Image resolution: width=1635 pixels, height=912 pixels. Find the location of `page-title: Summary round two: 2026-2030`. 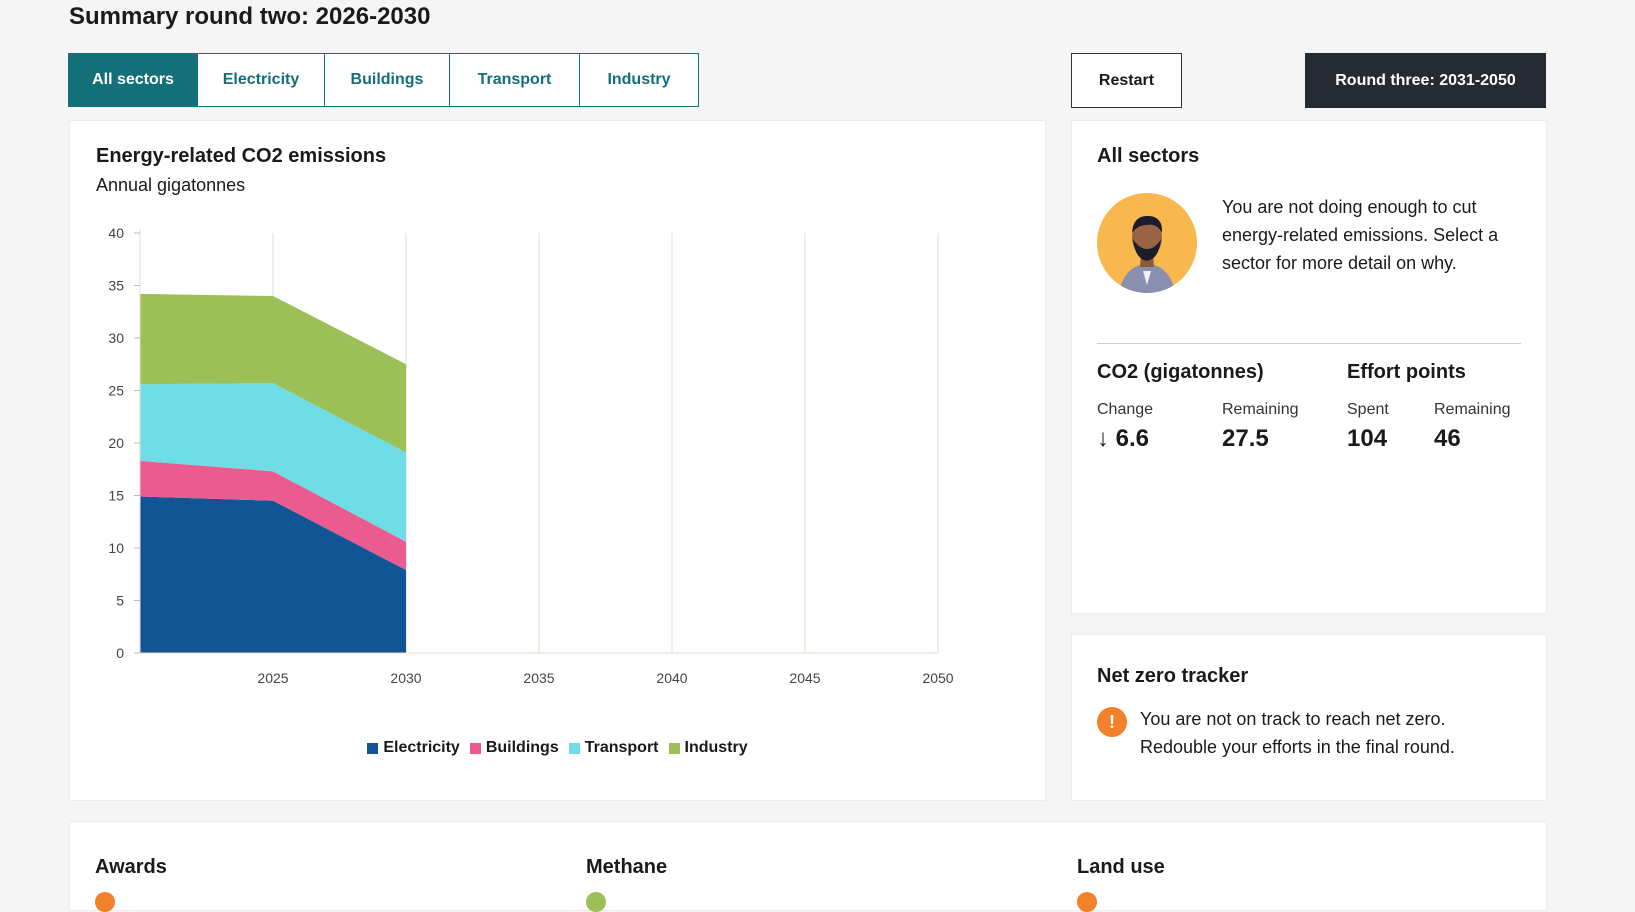

page-title: Summary round two: 2026-2030 is located at coordinates (250, 16).